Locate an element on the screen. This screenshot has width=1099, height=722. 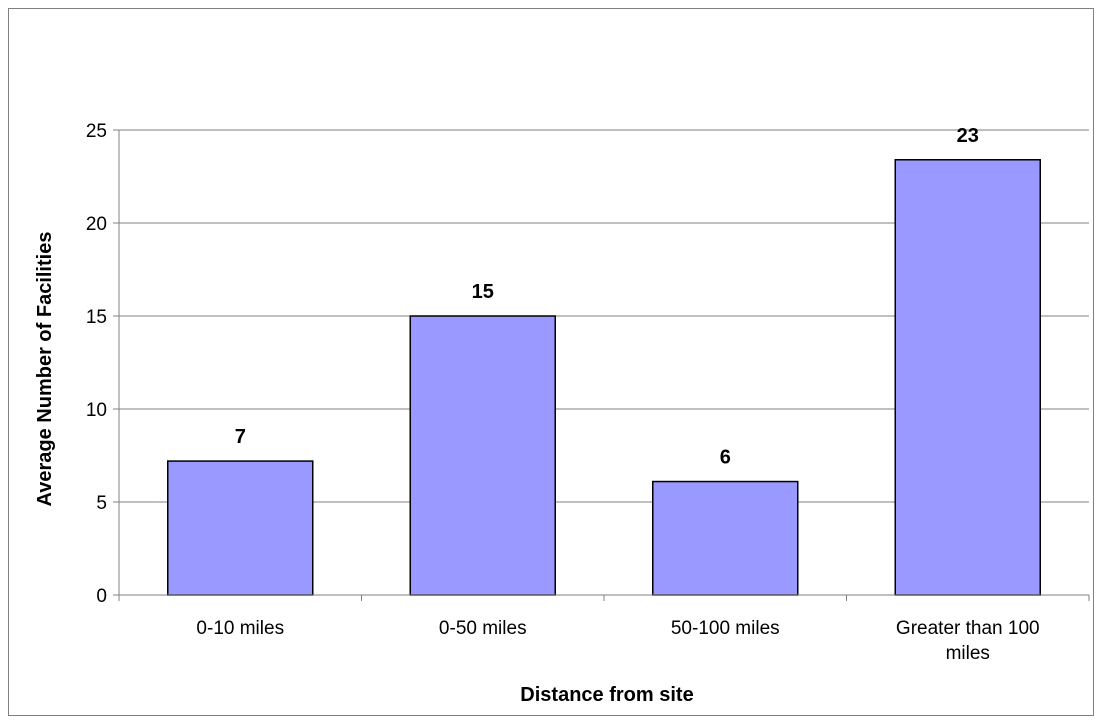
data-label: 15 is located at coordinates (483, 292).